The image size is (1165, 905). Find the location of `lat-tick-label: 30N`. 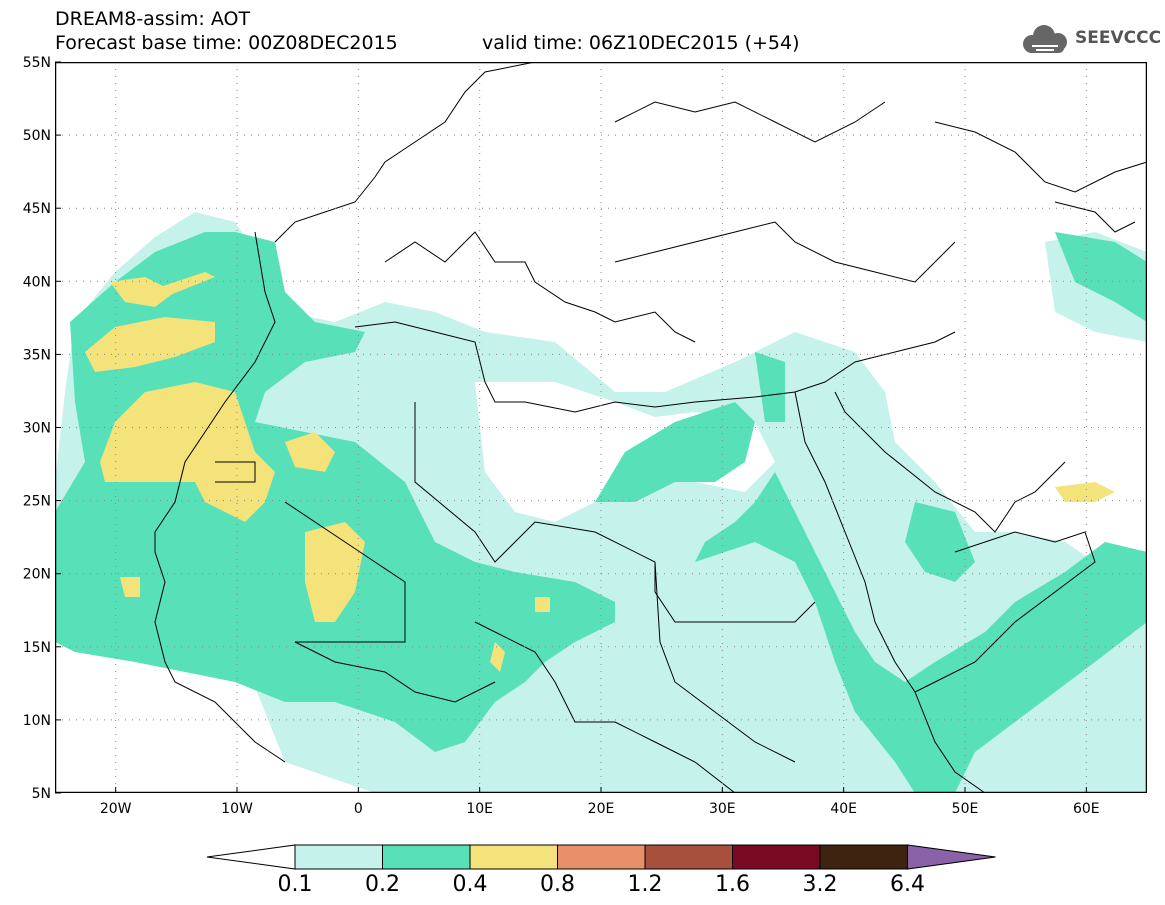

lat-tick-label: 30N is located at coordinates (37, 429).